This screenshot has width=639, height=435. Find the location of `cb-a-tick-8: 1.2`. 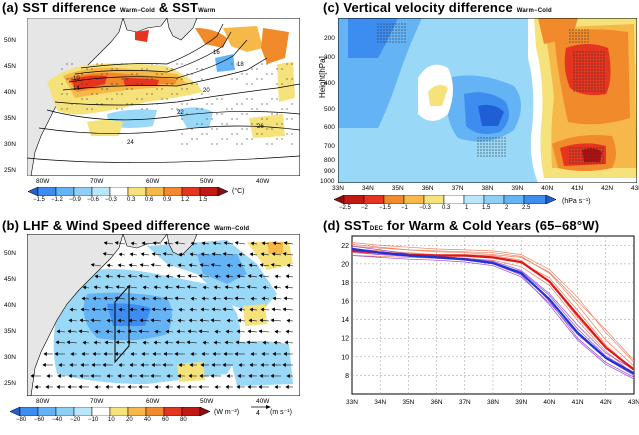

cb-a-tick-8: 1.2 is located at coordinates (185, 200).